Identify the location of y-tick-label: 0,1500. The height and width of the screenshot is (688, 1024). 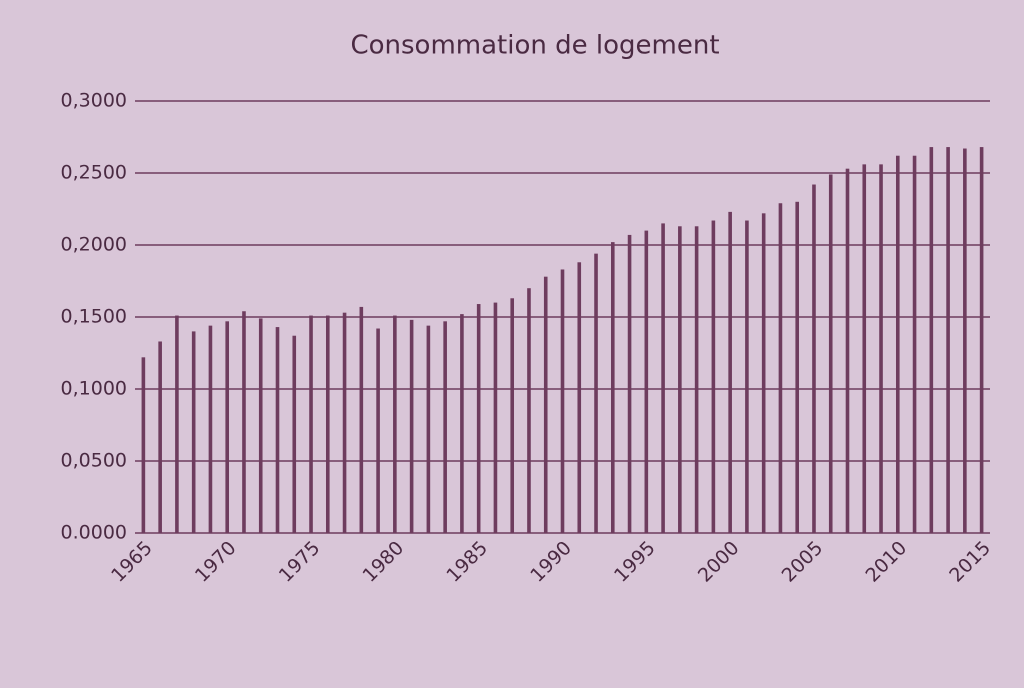
(94, 317).